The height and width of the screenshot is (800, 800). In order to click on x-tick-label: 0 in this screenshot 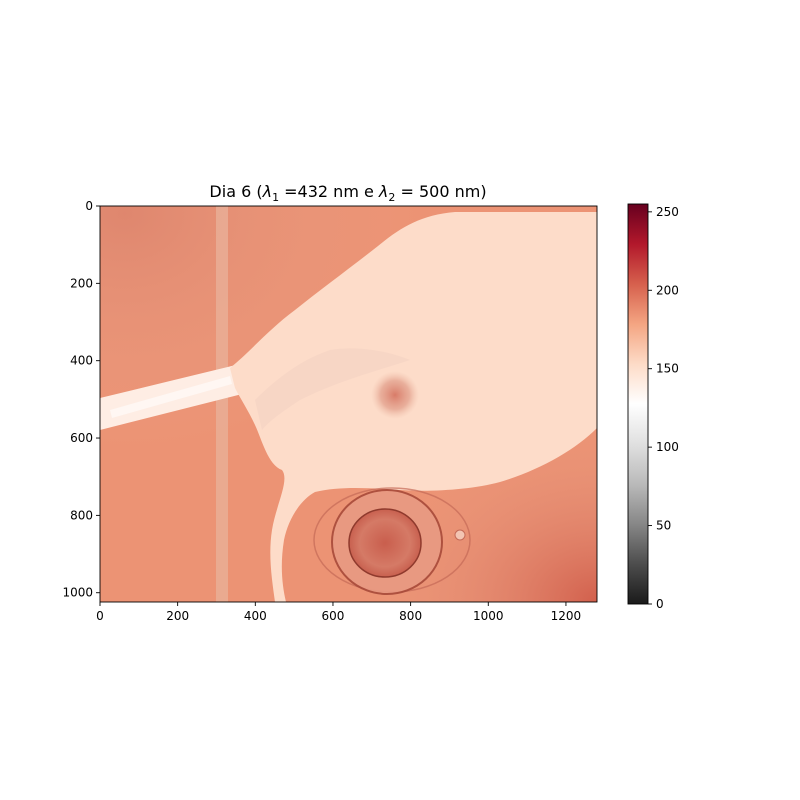, I will do `click(100, 616)`.